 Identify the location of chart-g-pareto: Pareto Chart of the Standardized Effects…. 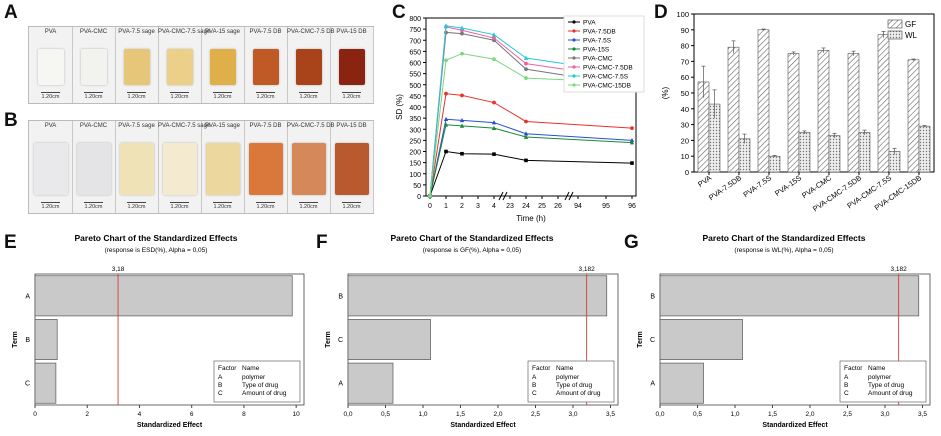
(784, 331).